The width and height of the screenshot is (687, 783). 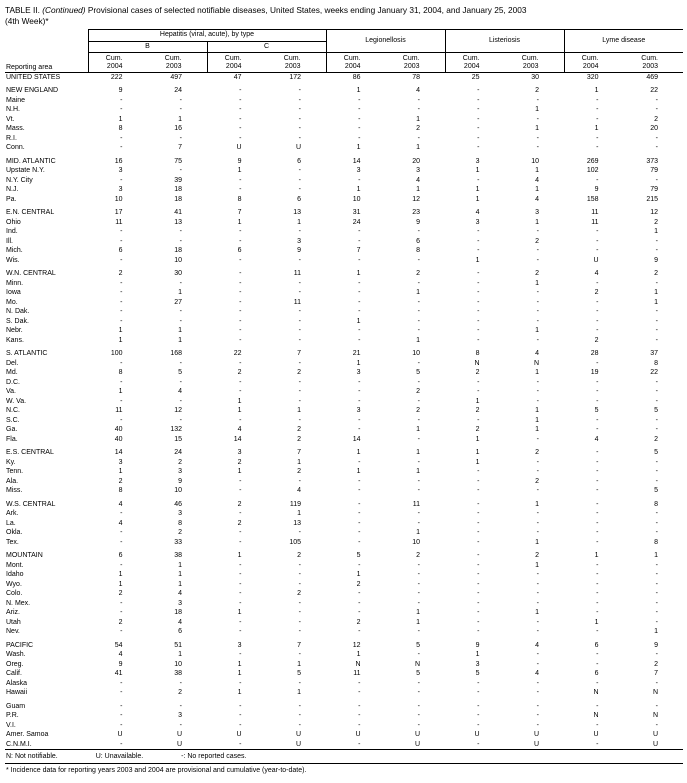 I want to click on value-cell: 75, so click(x=178, y=161).